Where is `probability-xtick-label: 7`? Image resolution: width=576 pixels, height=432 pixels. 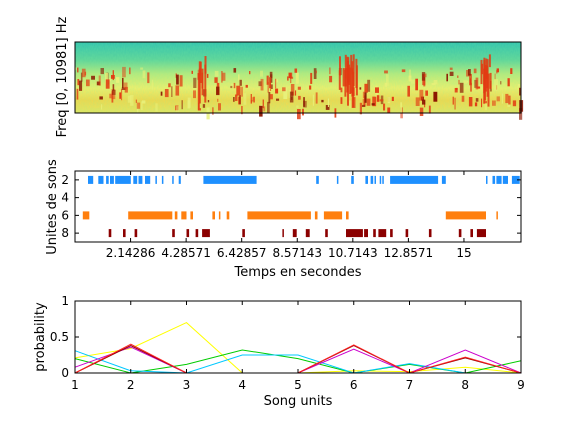
probability-xtick-label: 7 is located at coordinates (410, 385).